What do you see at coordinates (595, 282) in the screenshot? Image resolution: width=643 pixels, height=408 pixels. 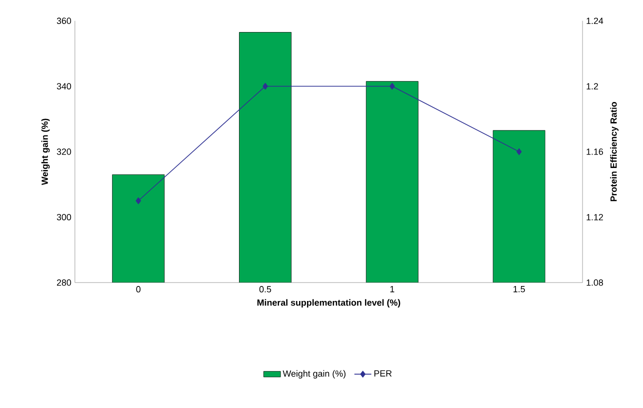 I see `y2-tick-label: 1.08` at bounding box center [595, 282].